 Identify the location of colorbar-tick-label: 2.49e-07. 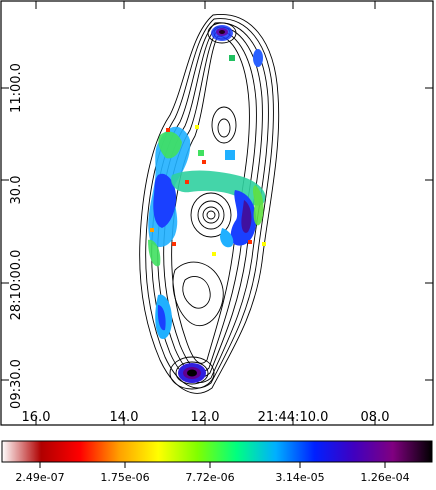
(39, 477).